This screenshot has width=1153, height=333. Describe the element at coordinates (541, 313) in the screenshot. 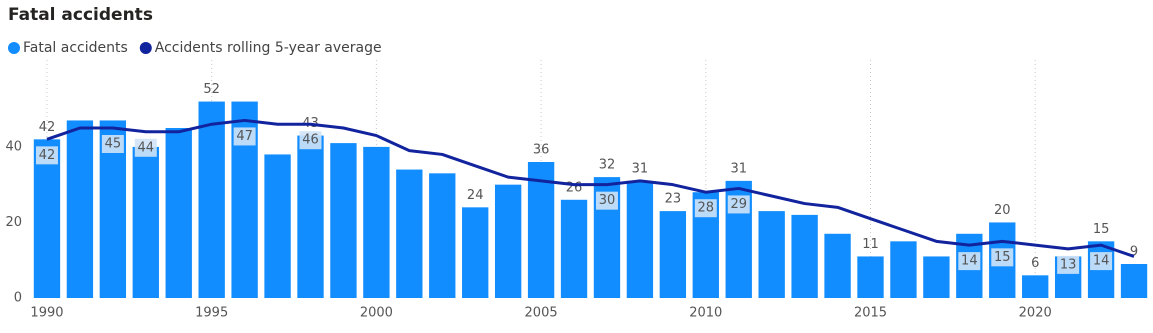

I see `x-tick-label: 2005` at that location.